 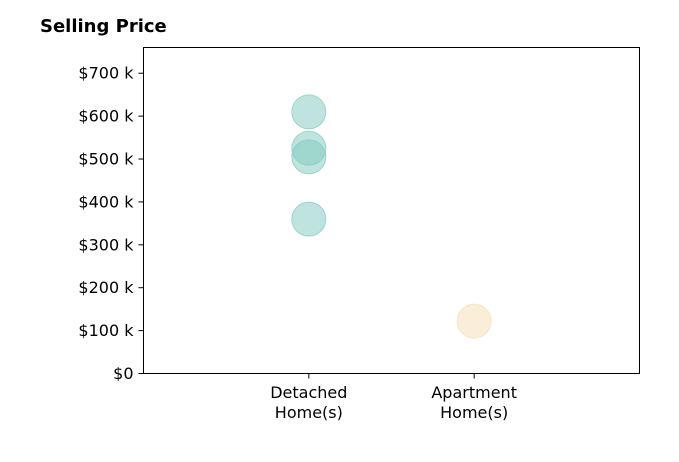 I want to click on x-tick-label: Apartment Home(s), so click(x=474, y=402).